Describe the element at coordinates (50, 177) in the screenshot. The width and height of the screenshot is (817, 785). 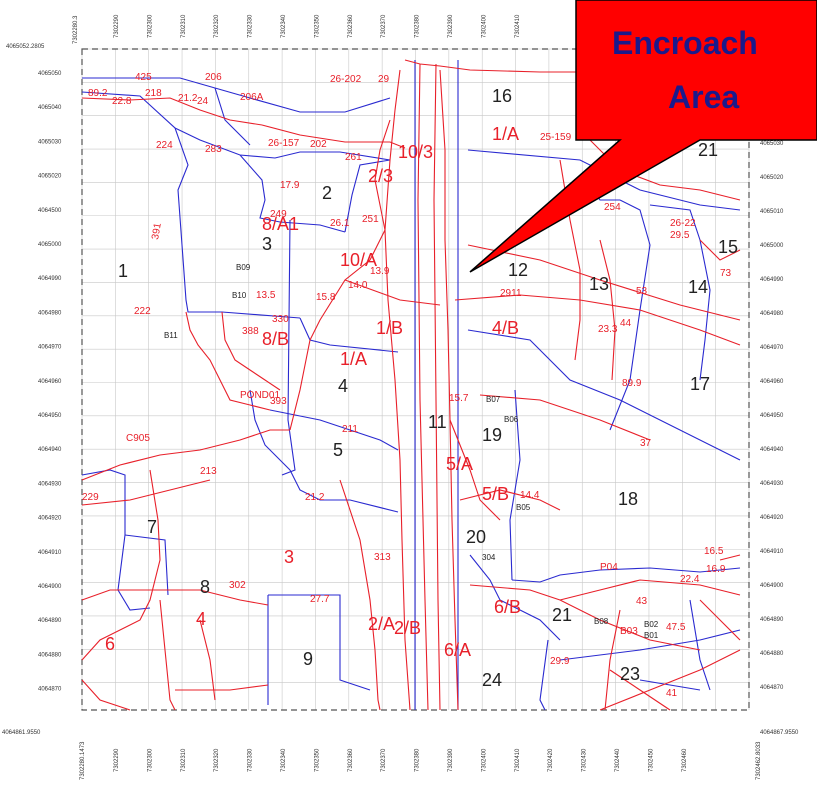
I see `axis-tick-label: 4065020` at that location.